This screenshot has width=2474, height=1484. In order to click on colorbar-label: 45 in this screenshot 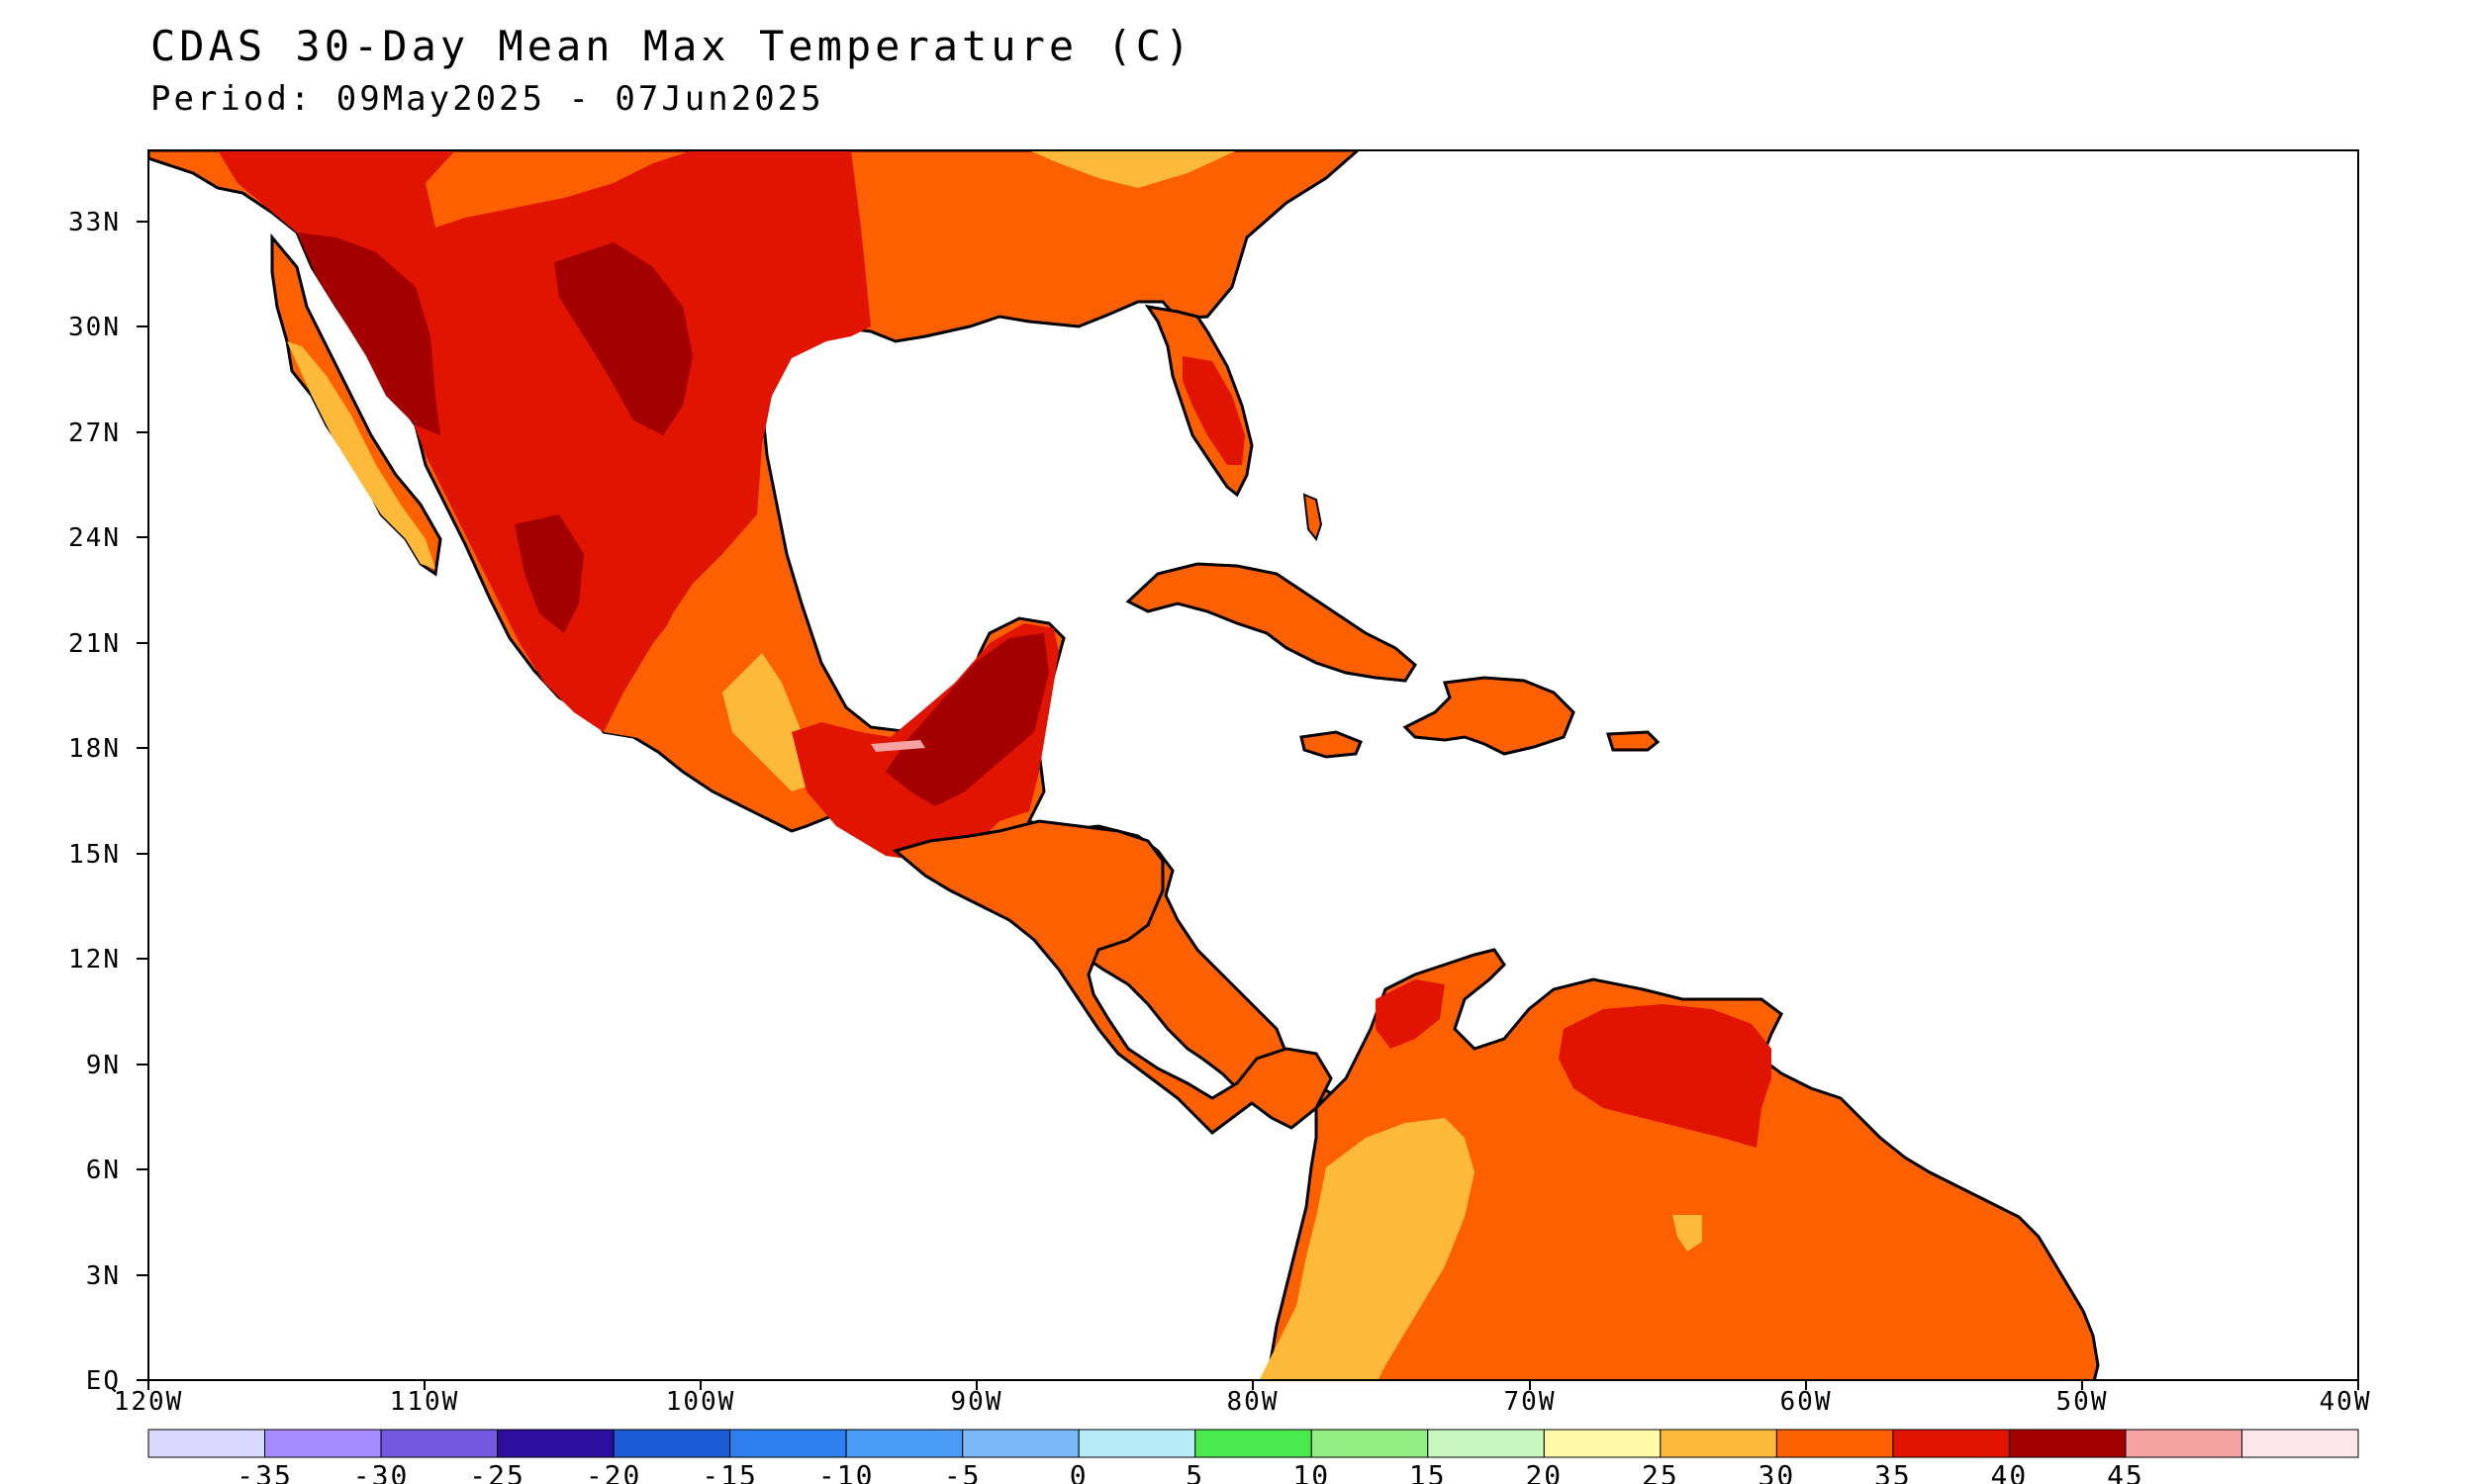, I will do `click(2126, 1471)`.